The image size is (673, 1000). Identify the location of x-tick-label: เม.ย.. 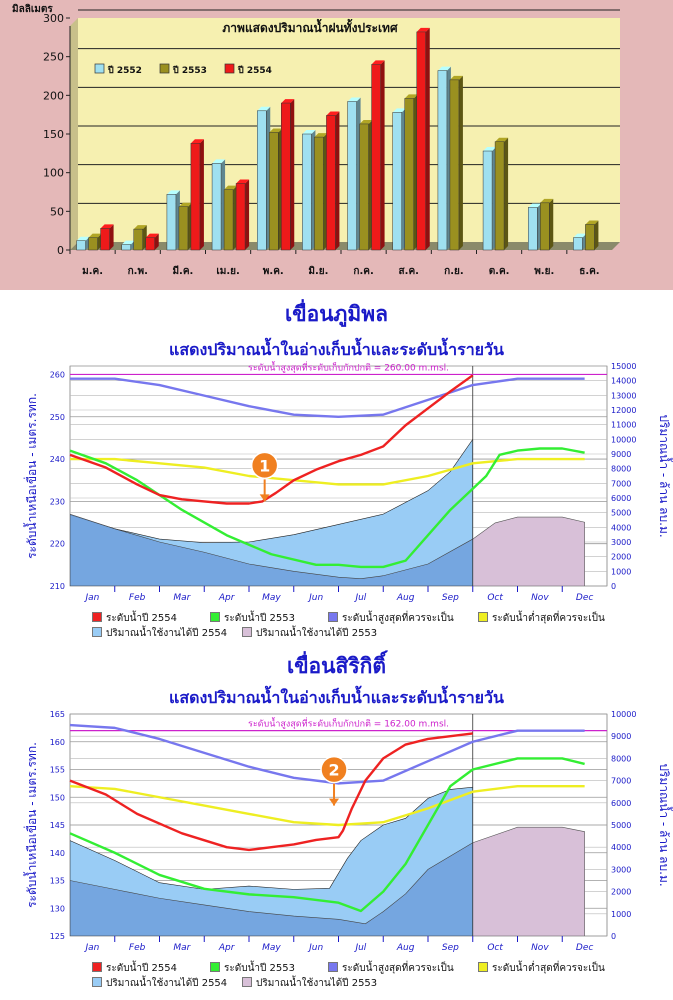
(227, 271).